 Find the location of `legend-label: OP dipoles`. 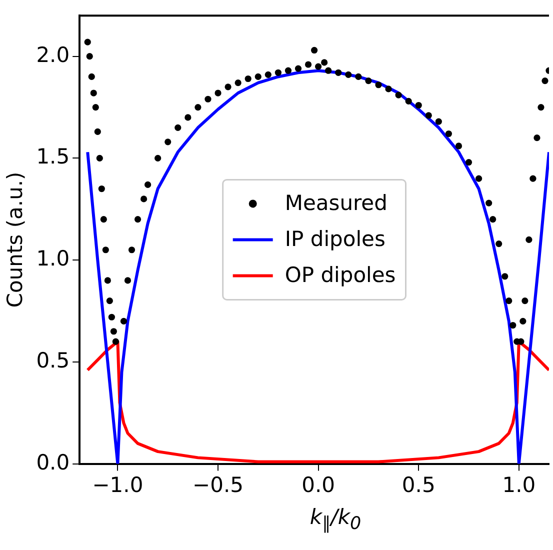

legend-label: OP dipoles is located at coordinates (340, 275).